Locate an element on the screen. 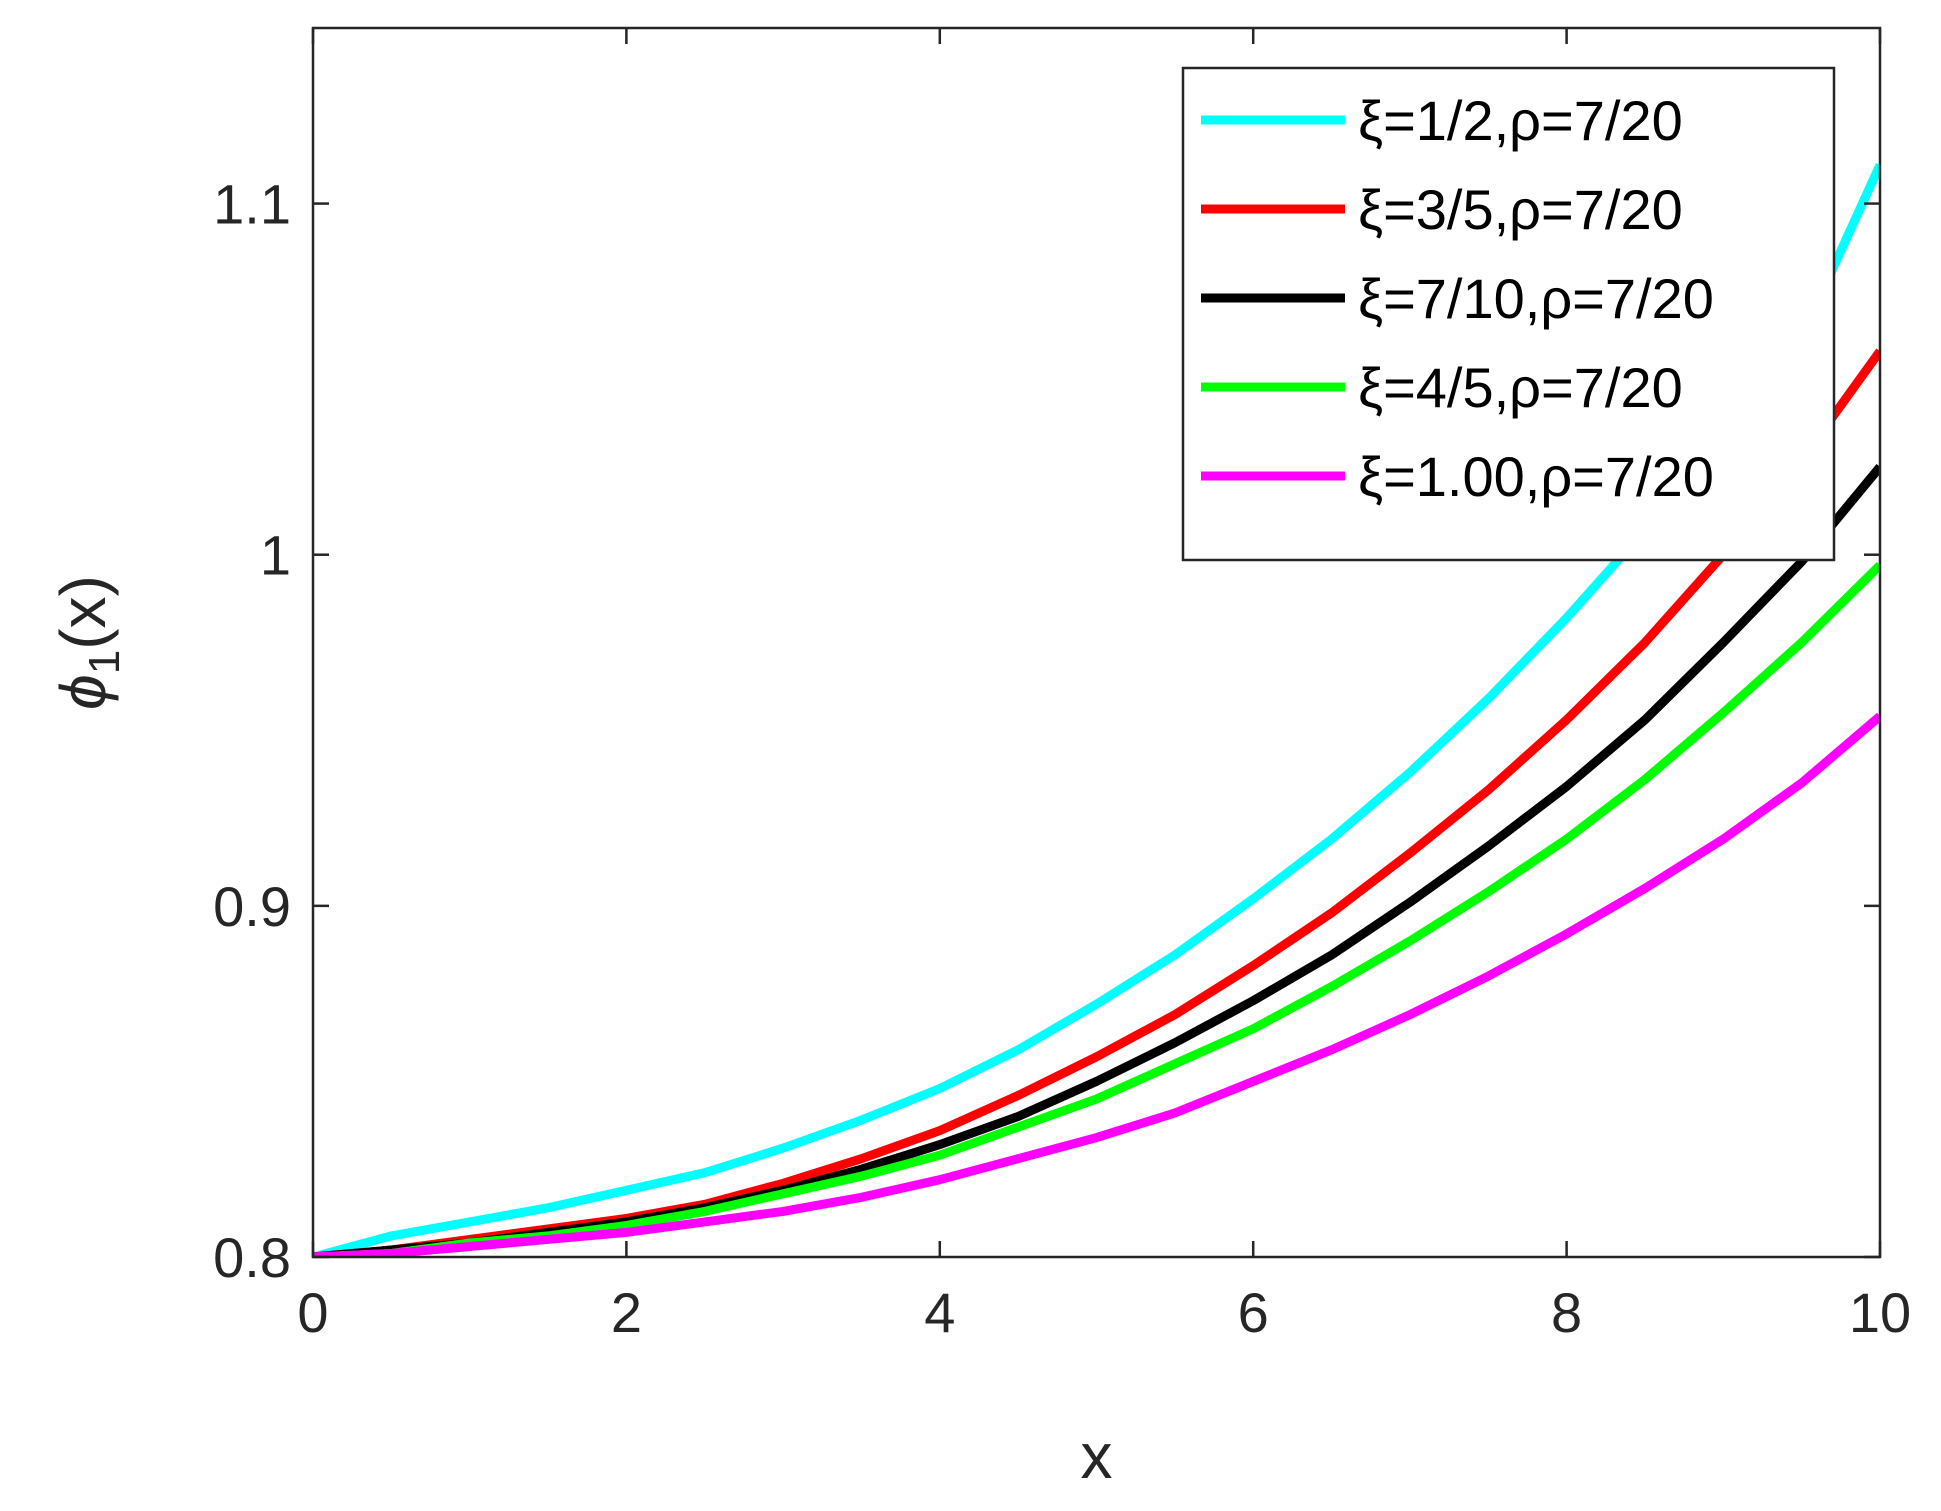 This screenshot has width=1941, height=1511. x-tick-label: 10 is located at coordinates (1880, 1312).